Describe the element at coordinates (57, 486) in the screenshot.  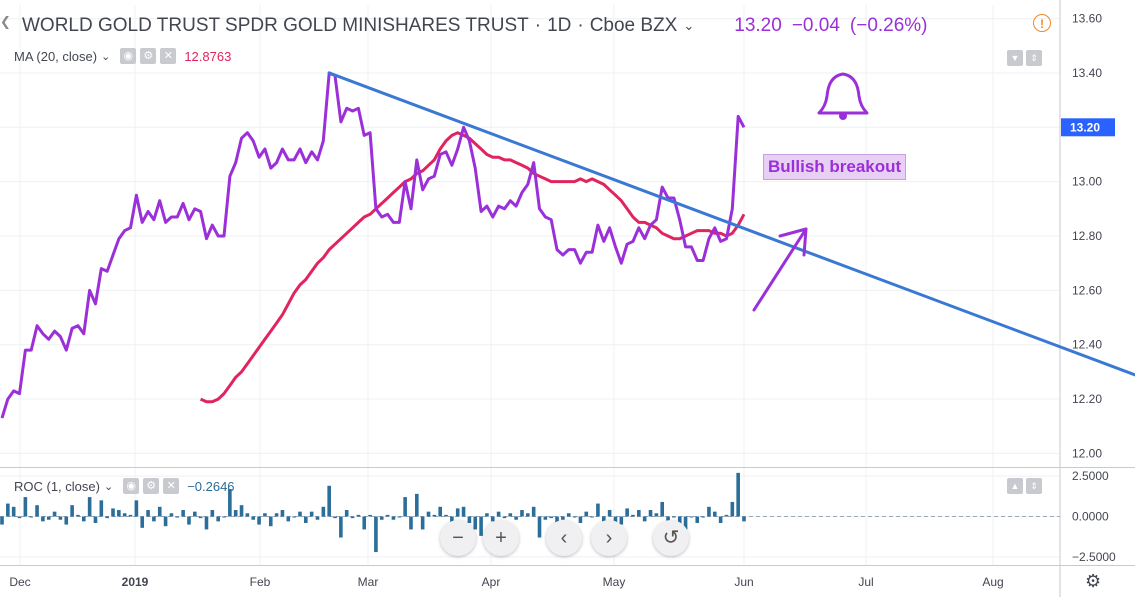
I see `roc-indicator-label: ROC (1, close)` at that location.